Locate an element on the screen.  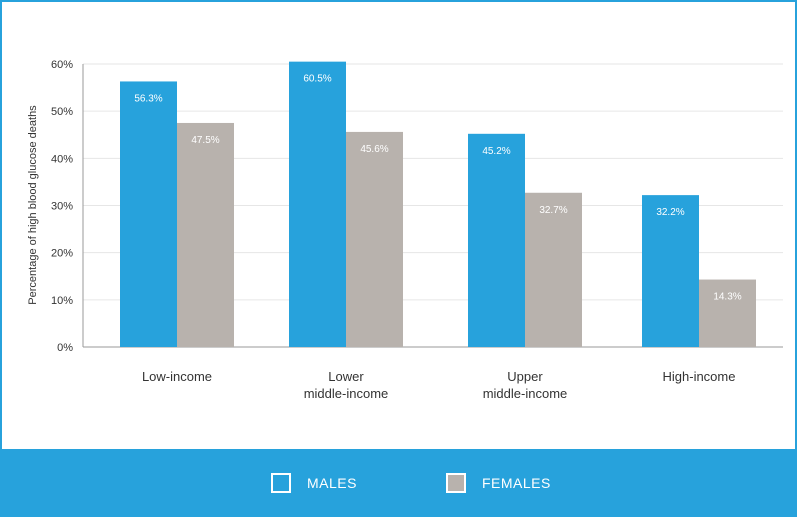
legend: MALES FEMALES is located at coordinates (398, 483).